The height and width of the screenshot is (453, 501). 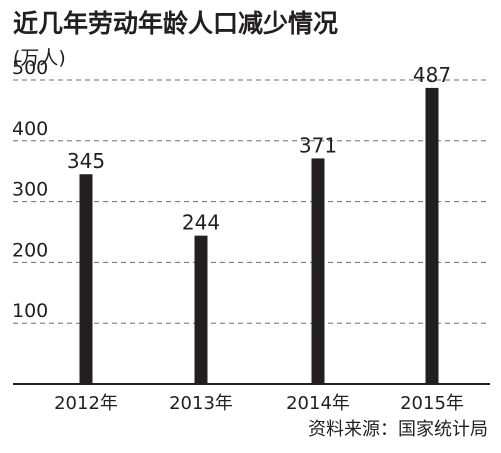 What do you see at coordinates (86, 403) in the screenshot?
I see `x-tick-label: 2012年` at bounding box center [86, 403].